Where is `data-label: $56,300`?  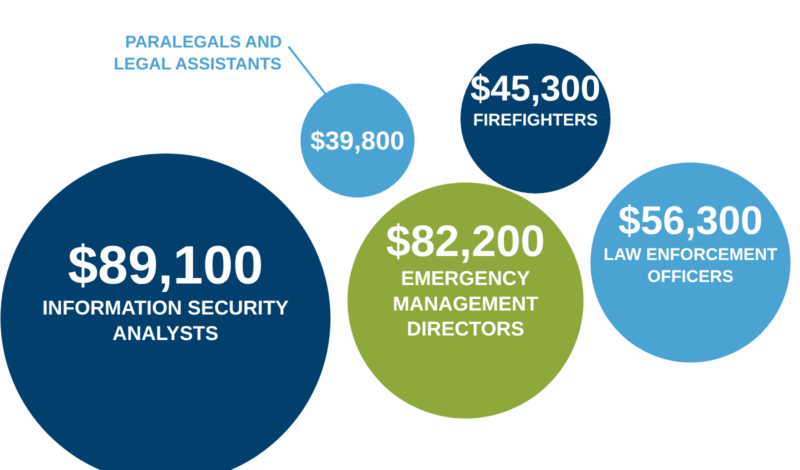 data-label: $56,300 is located at coordinates (690, 220).